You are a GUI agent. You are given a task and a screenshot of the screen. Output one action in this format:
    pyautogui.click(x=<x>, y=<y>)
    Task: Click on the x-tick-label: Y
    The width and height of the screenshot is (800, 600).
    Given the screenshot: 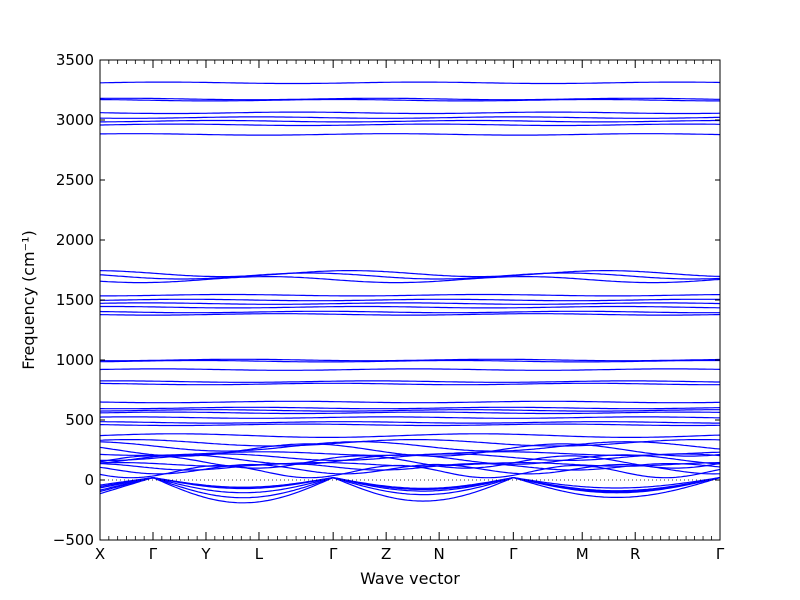 What is the action you would take?
    pyautogui.click(x=205, y=554)
    